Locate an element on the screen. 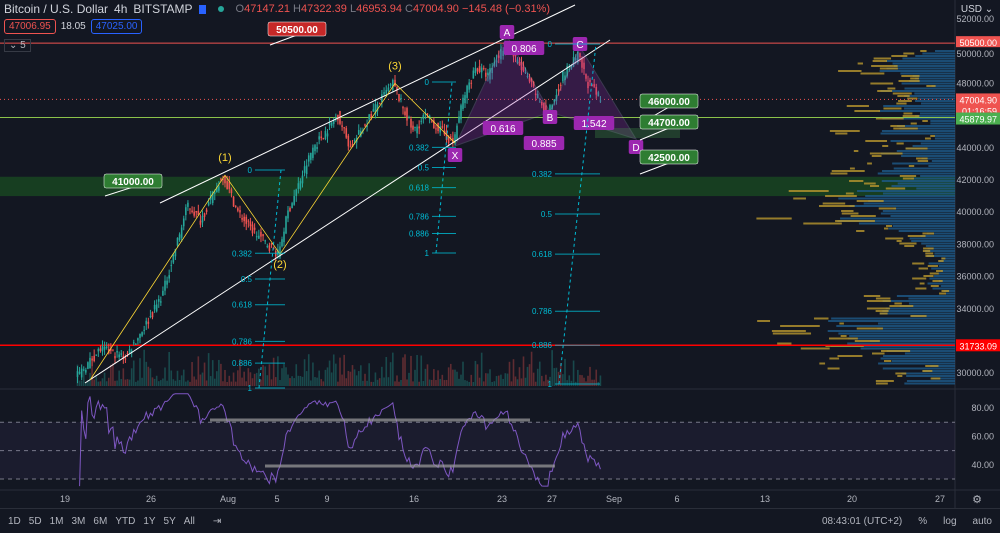 The width and height of the screenshot is (1000, 533). sell-button: 47006.95 is located at coordinates (30, 26).